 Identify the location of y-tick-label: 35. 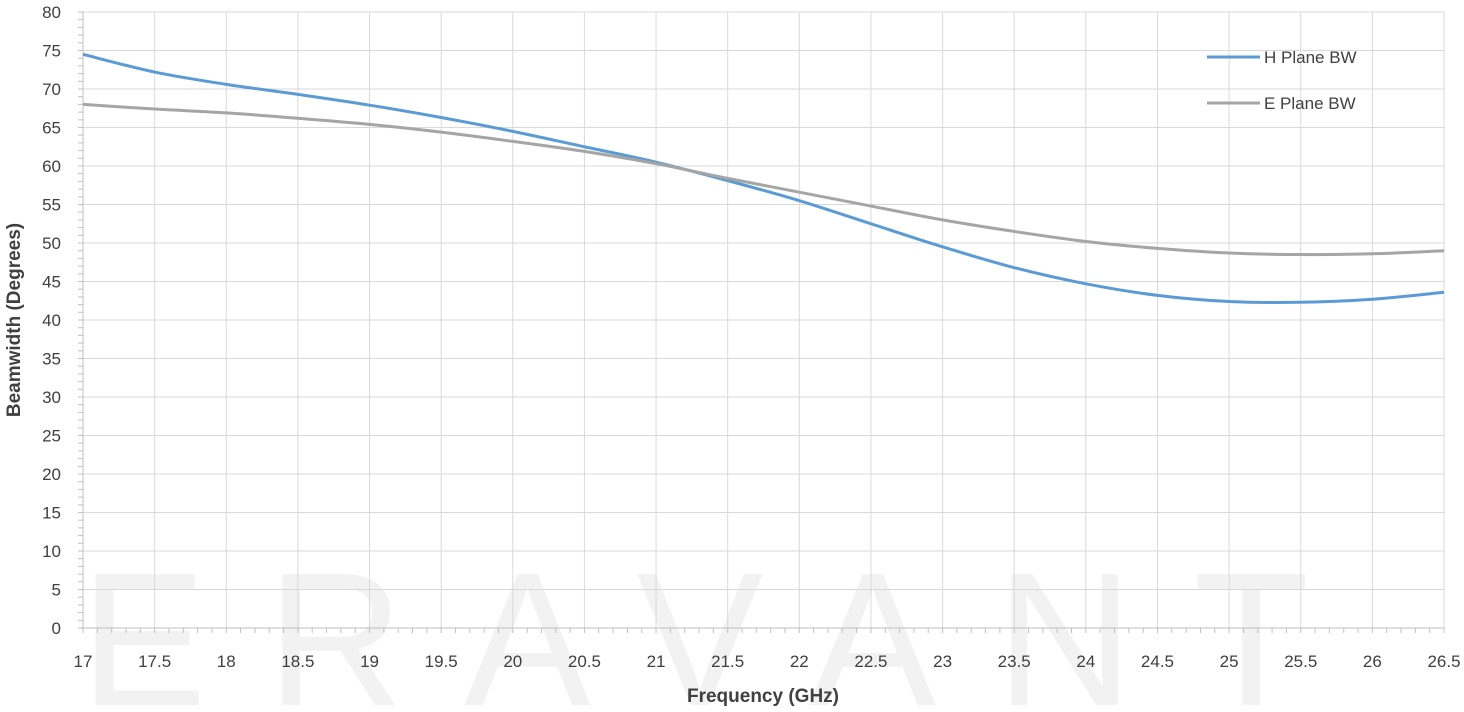
(51, 359).